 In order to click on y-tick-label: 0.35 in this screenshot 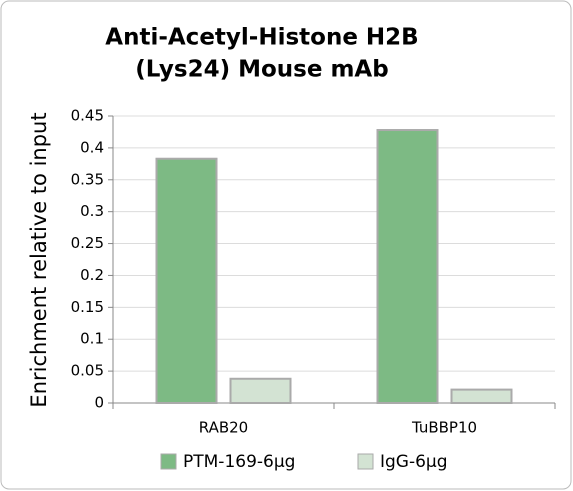, I will do `click(87, 179)`.